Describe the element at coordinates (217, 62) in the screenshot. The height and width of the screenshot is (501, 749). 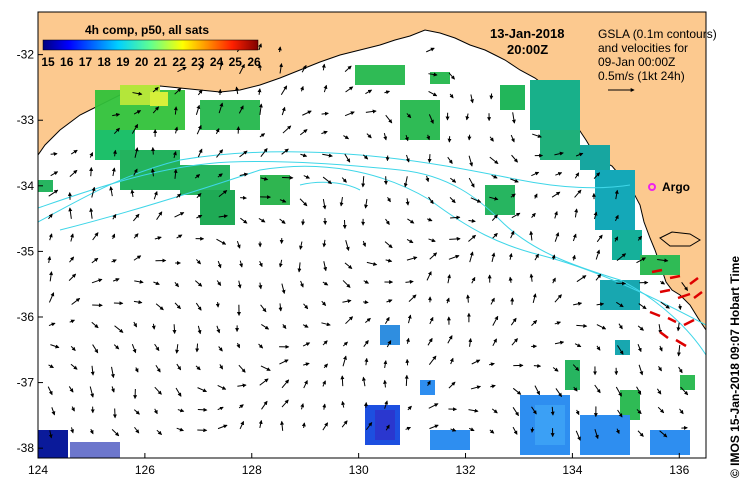
I see `colorbar-label: 24` at that location.